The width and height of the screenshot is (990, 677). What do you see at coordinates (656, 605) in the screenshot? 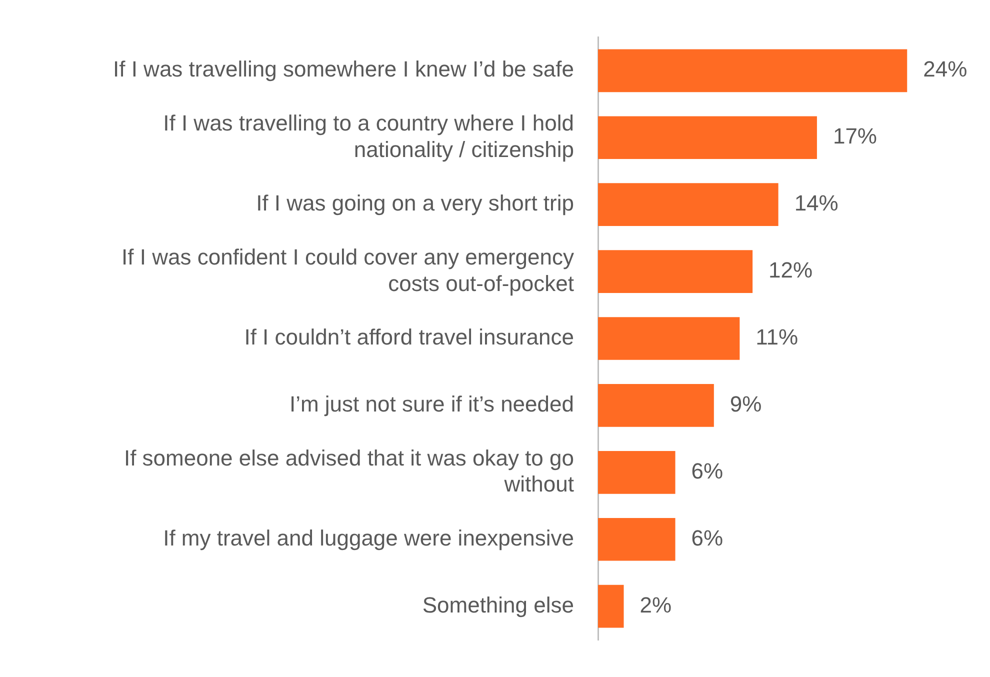
I see `data-label: 2%` at bounding box center [656, 605].